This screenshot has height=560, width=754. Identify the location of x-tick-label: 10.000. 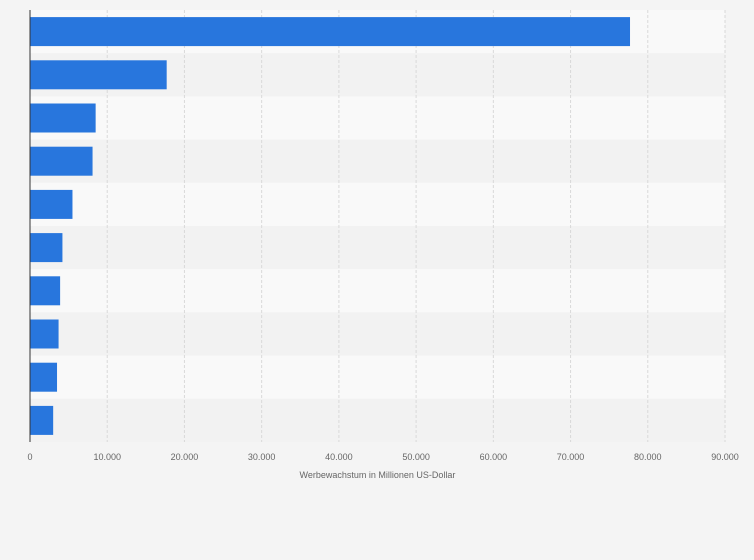
(107, 457).